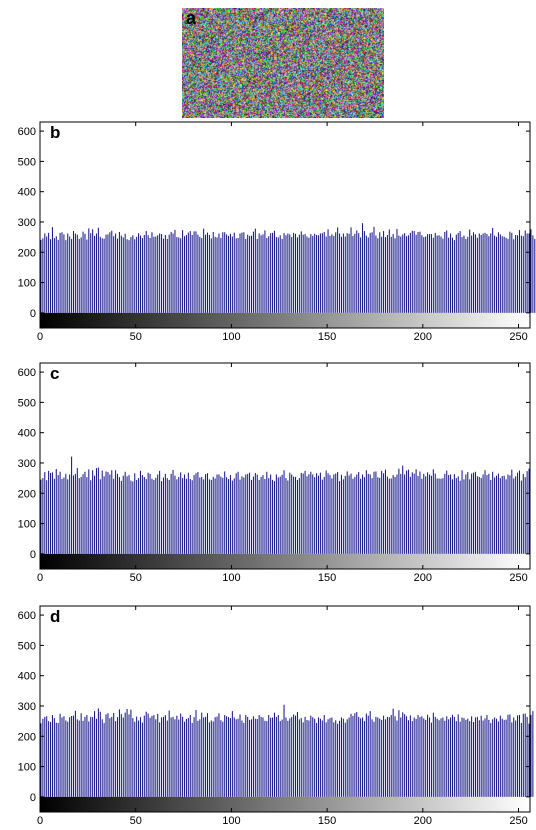 The width and height of the screenshot is (536, 830). Describe the element at coordinates (27, 284) in the screenshot. I see `y-tick-label: 100` at that location.